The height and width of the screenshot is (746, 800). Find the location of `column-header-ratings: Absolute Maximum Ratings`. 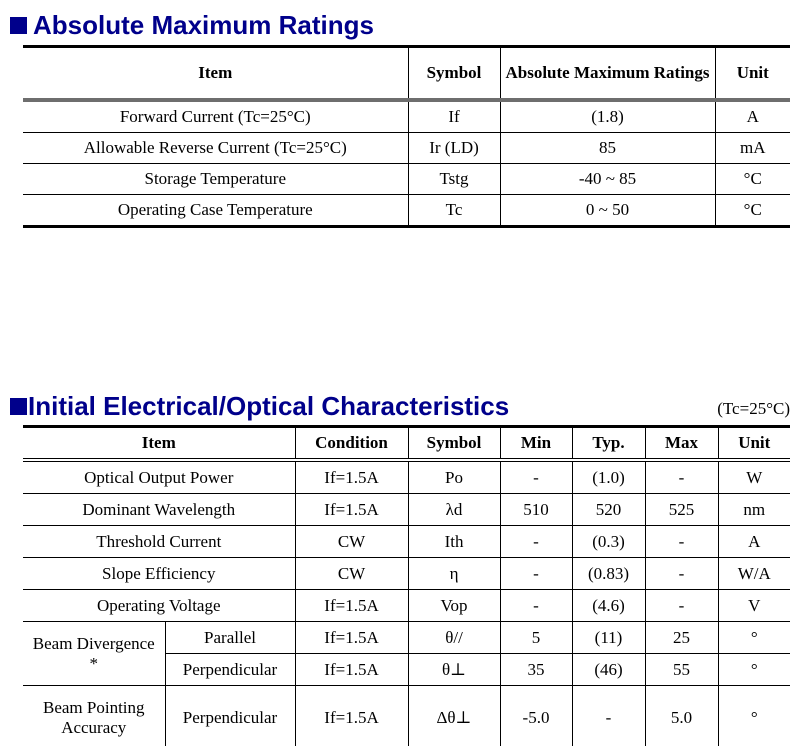

column-header-ratings: Absolute Maximum Ratings is located at coordinates (607, 74).